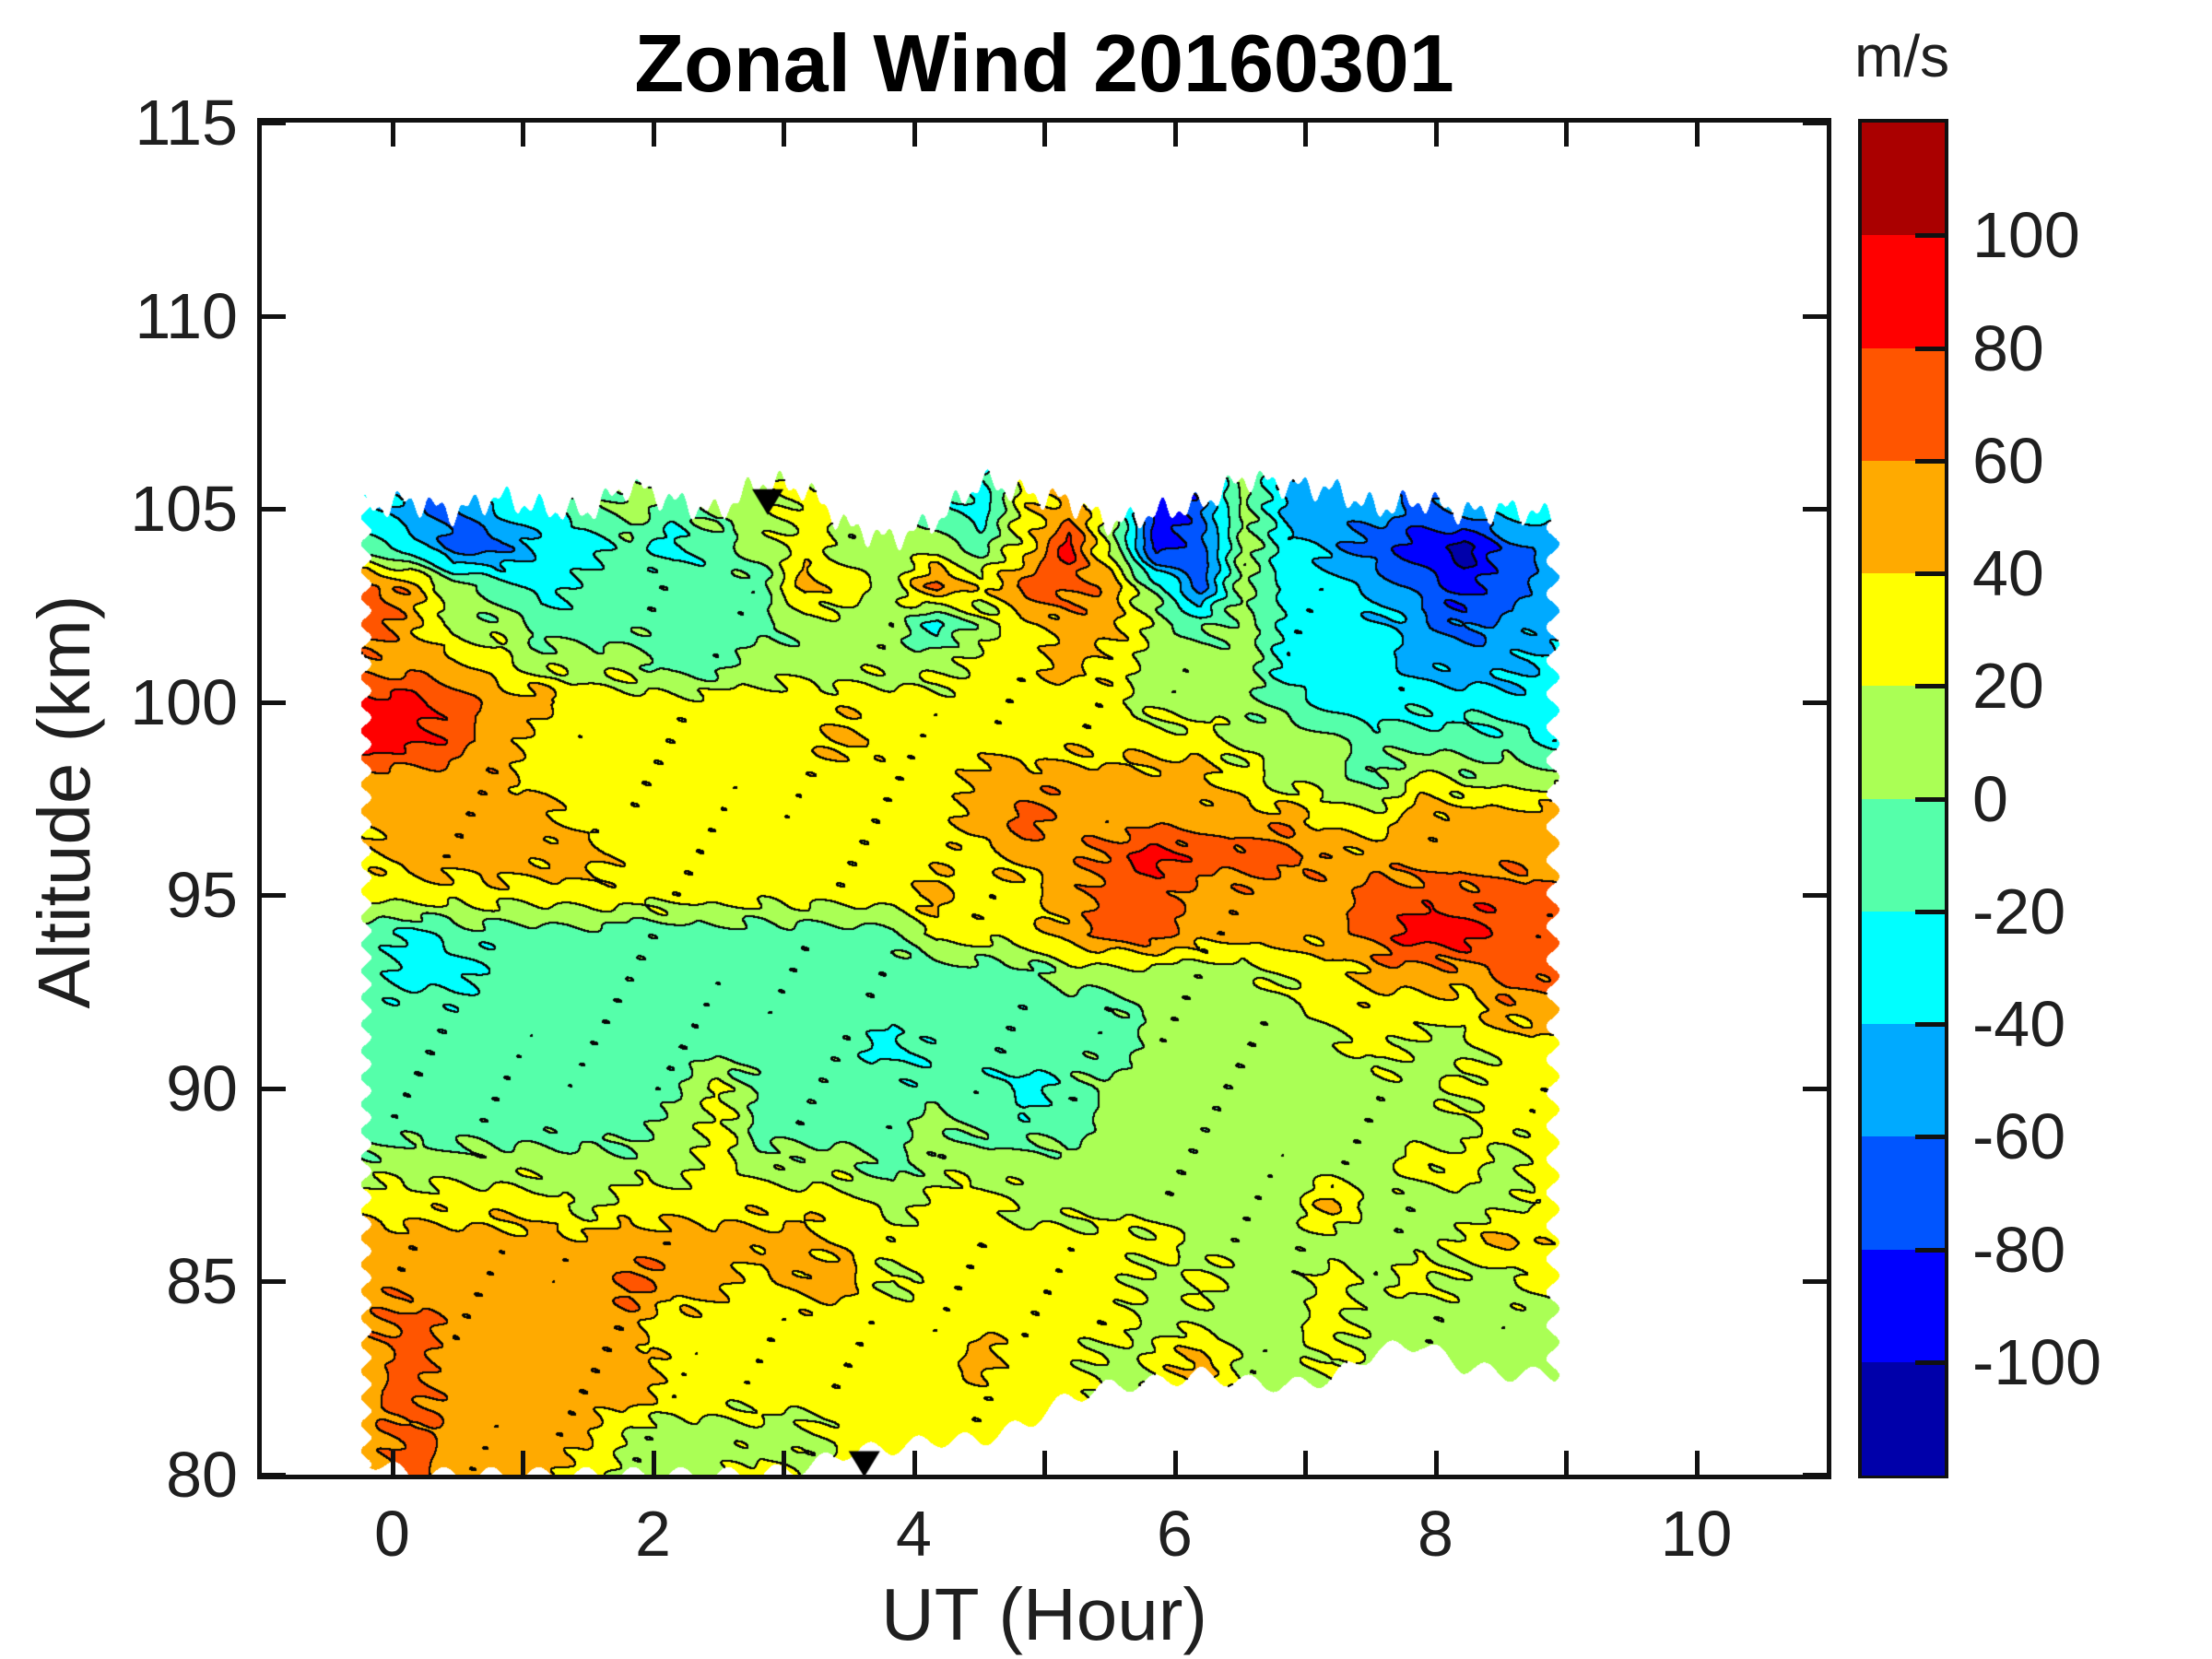 The width and height of the screenshot is (2212, 1659). I want to click on x-tick-label: 2, so click(653, 1534).